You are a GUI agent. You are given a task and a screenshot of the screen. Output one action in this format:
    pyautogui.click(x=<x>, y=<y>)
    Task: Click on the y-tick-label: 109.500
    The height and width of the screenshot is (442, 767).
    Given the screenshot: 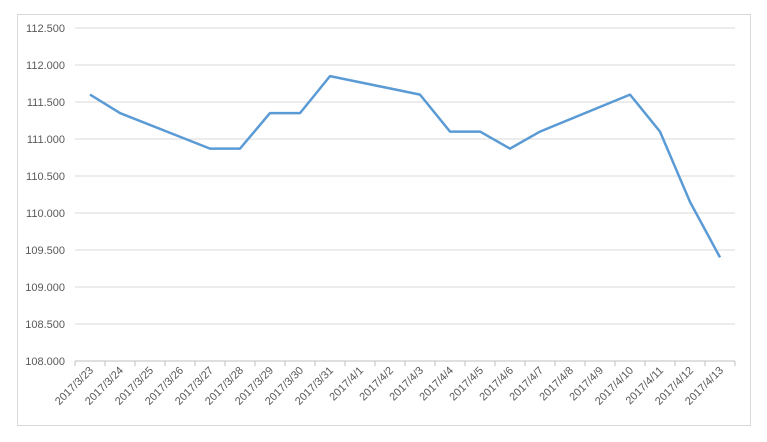 What is the action you would take?
    pyautogui.click(x=45, y=251)
    